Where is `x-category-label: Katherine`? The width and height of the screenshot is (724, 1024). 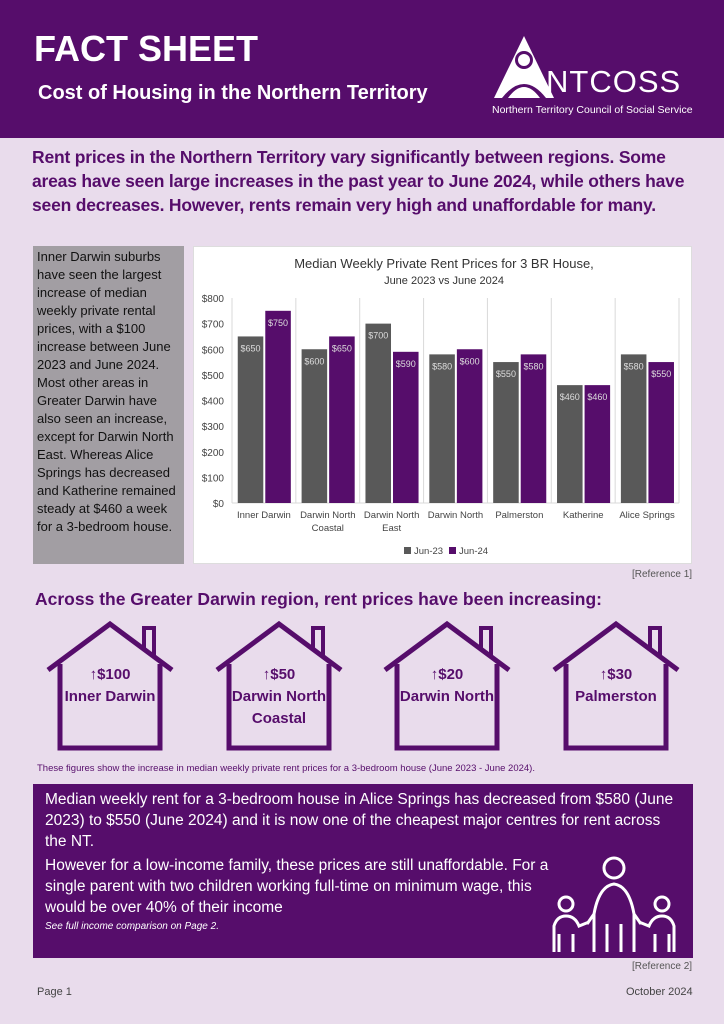 x-category-label: Katherine is located at coordinates (583, 515).